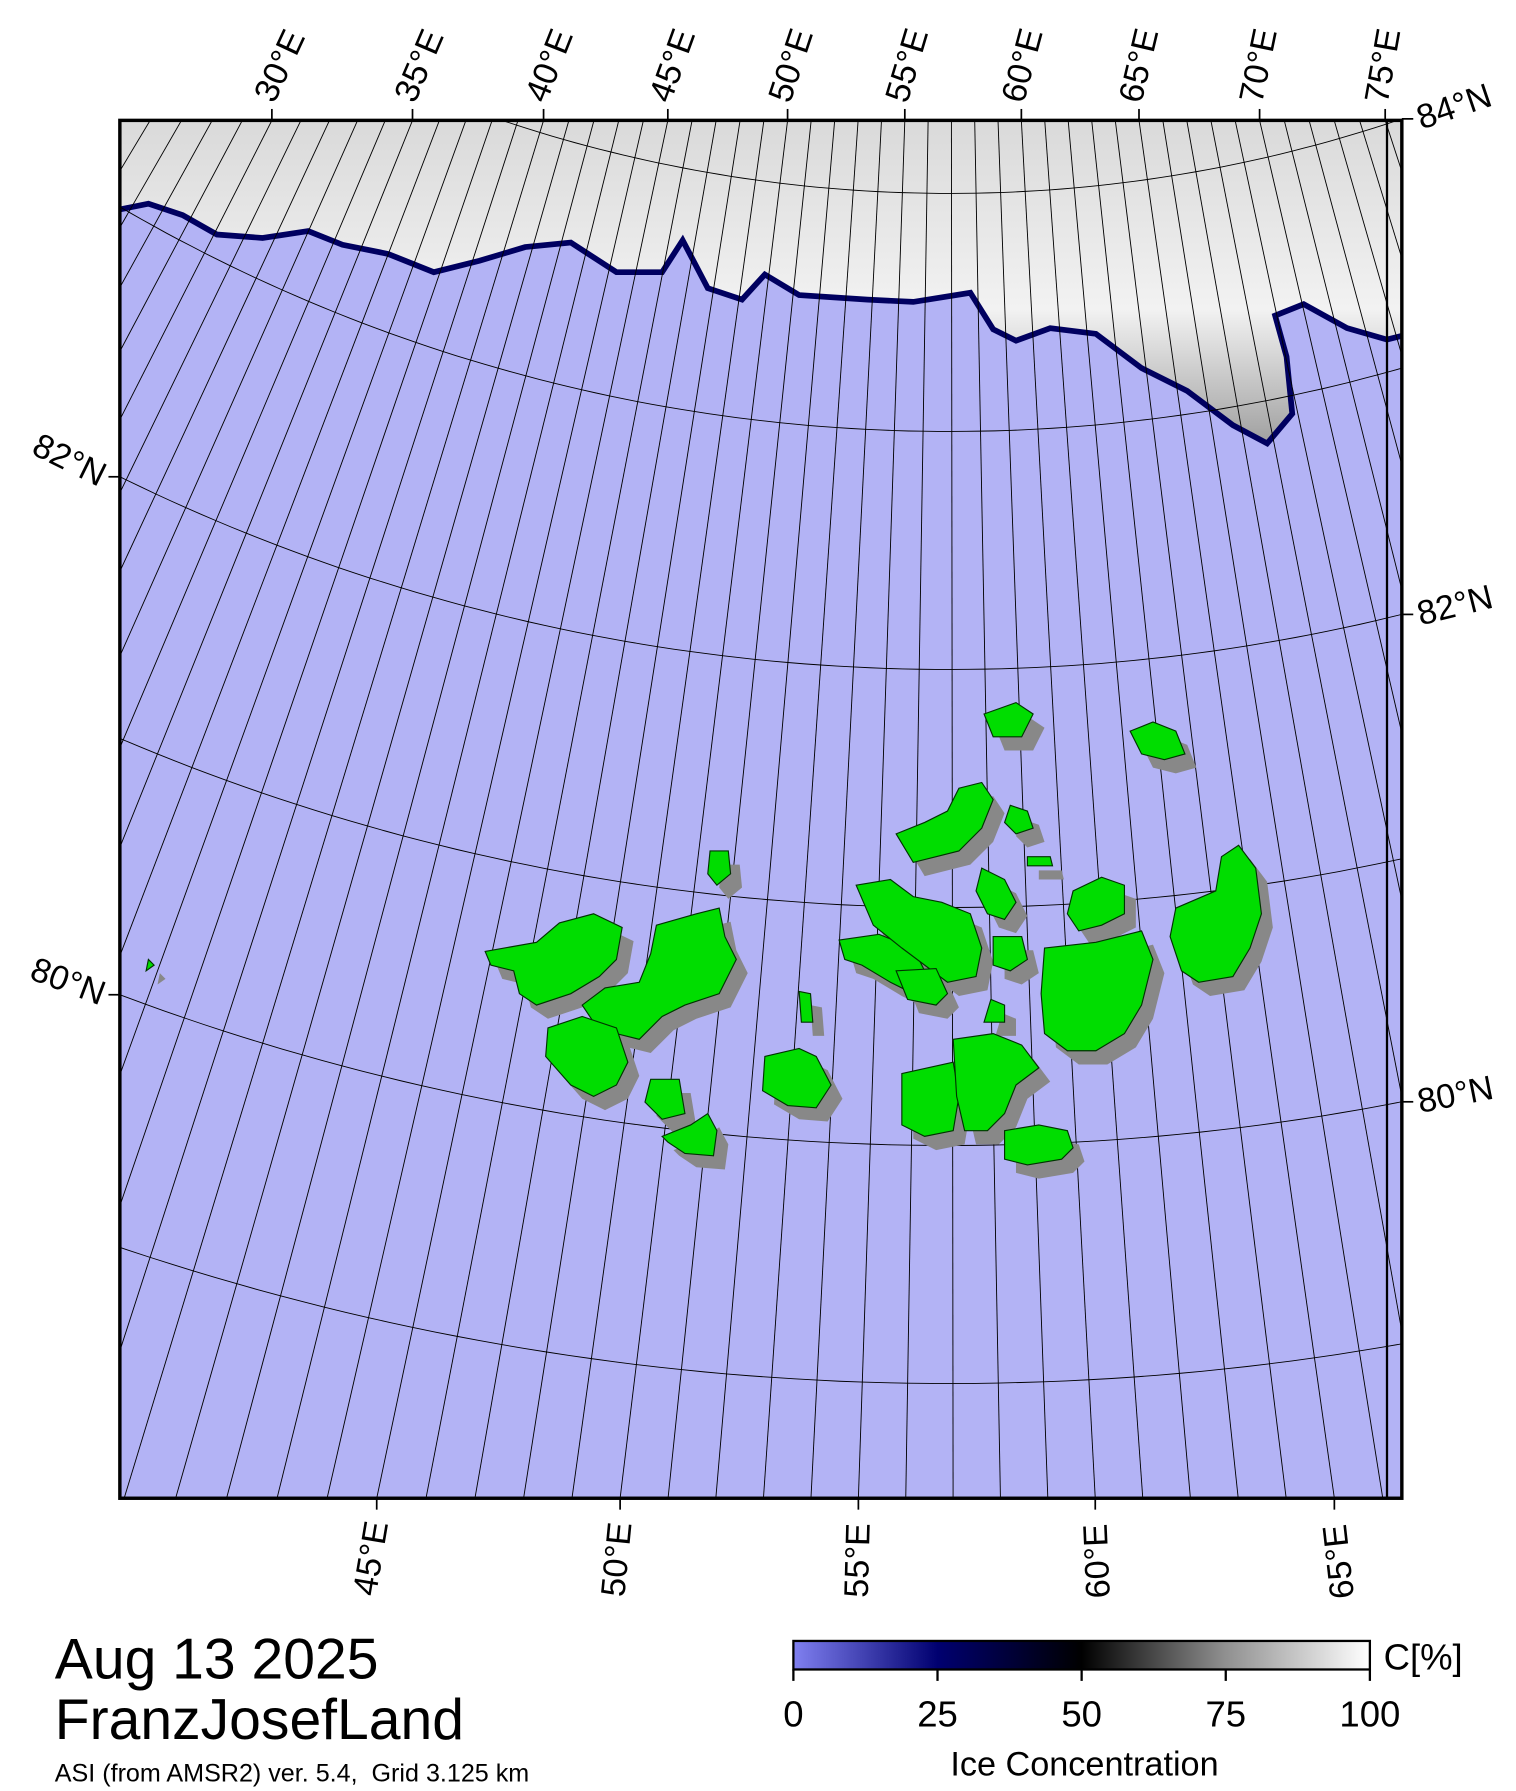 This screenshot has height=1791, width=1516. What do you see at coordinates (1454, 107) in the screenshot?
I see `lat-label: 84°N` at bounding box center [1454, 107].